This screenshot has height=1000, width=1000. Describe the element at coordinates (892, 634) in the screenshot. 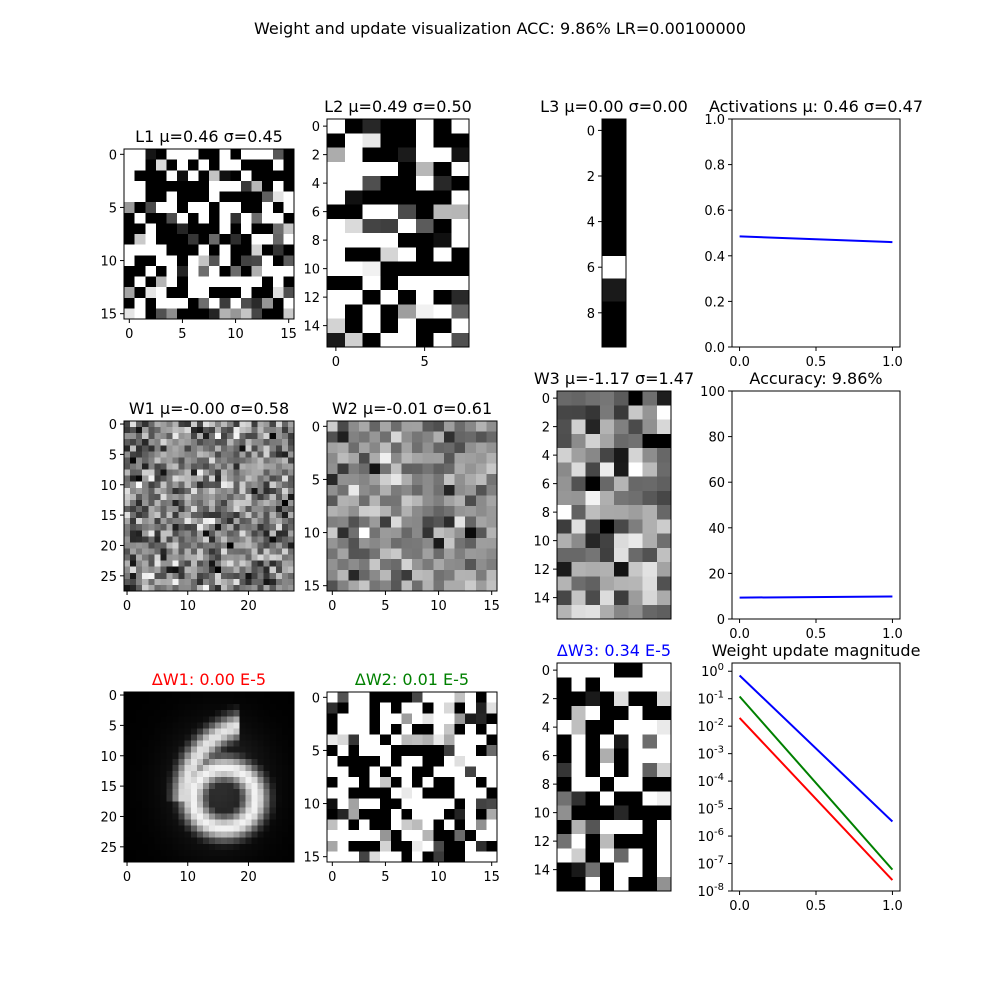

I see `x-tick-label: 1.0` at that location.